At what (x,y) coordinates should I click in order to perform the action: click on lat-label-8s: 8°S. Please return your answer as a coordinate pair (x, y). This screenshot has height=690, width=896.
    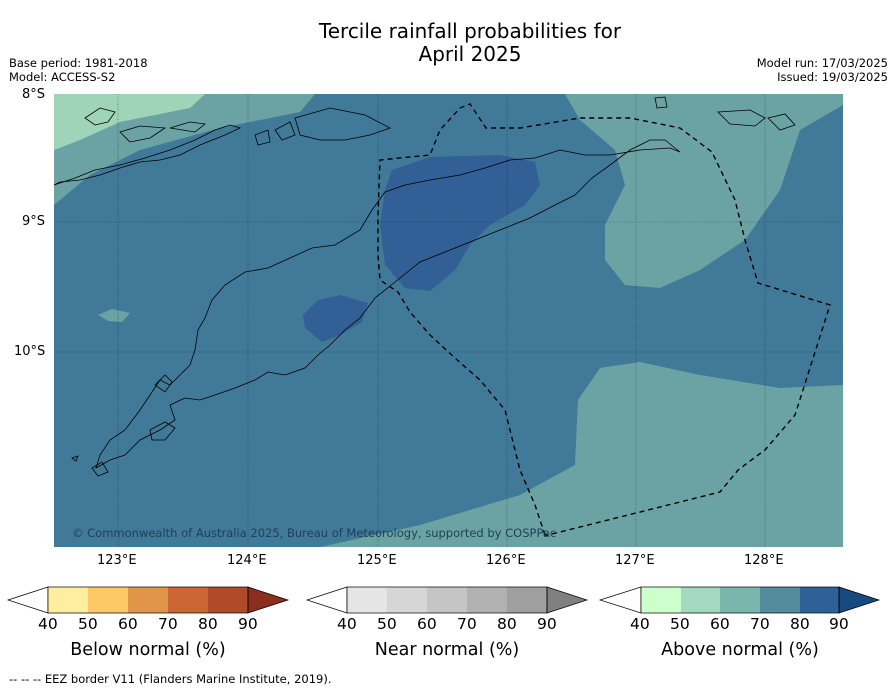
    Looking at the image, I should click on (34, 94).